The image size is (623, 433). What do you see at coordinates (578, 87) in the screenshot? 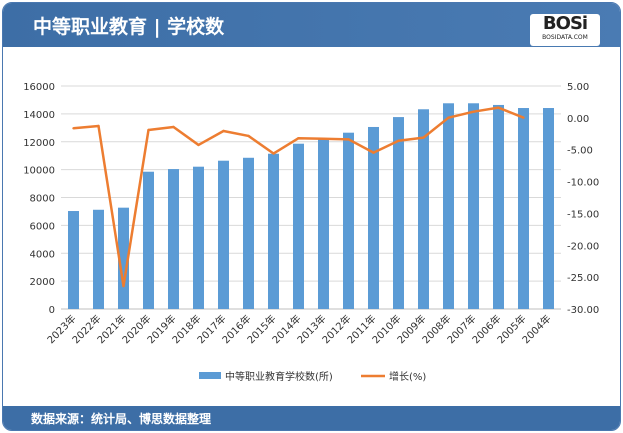
I see `right-axis-tick: 5.00` at bounding box center [578, 87].